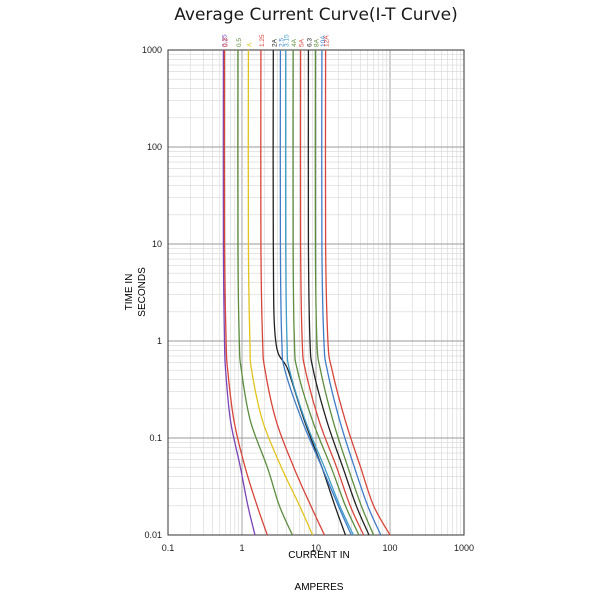 The image size is (600, 600). I want to click on series-label: 0.25, so click(224, 40).